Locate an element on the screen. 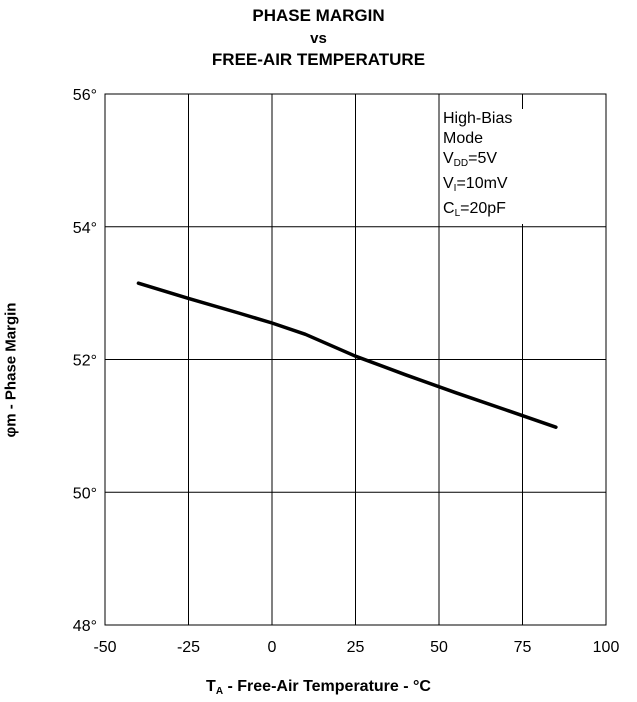 This screenshot has width=637, height=702. legend-line-mode: High-Bias is located at coordinates (478, 118).